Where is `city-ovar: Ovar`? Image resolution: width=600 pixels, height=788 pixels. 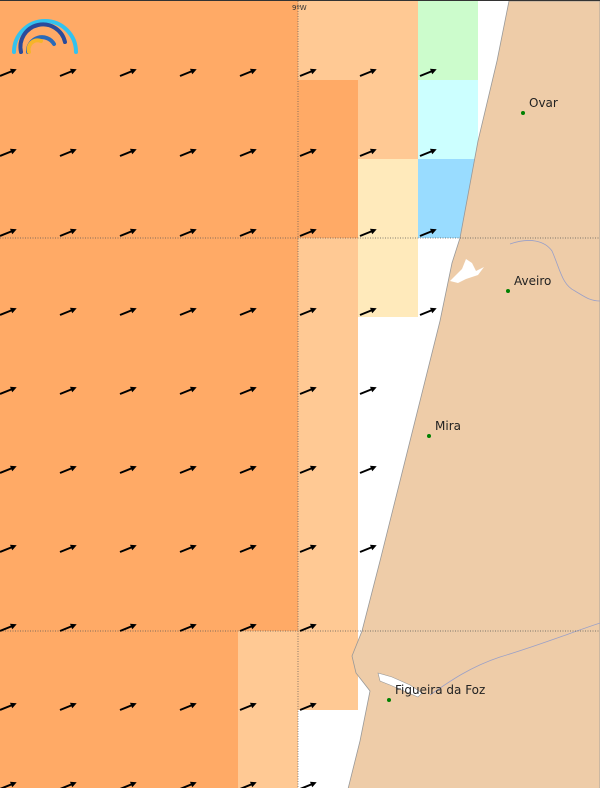
city-ovar: Ovar is located at coordinates (539, 105).